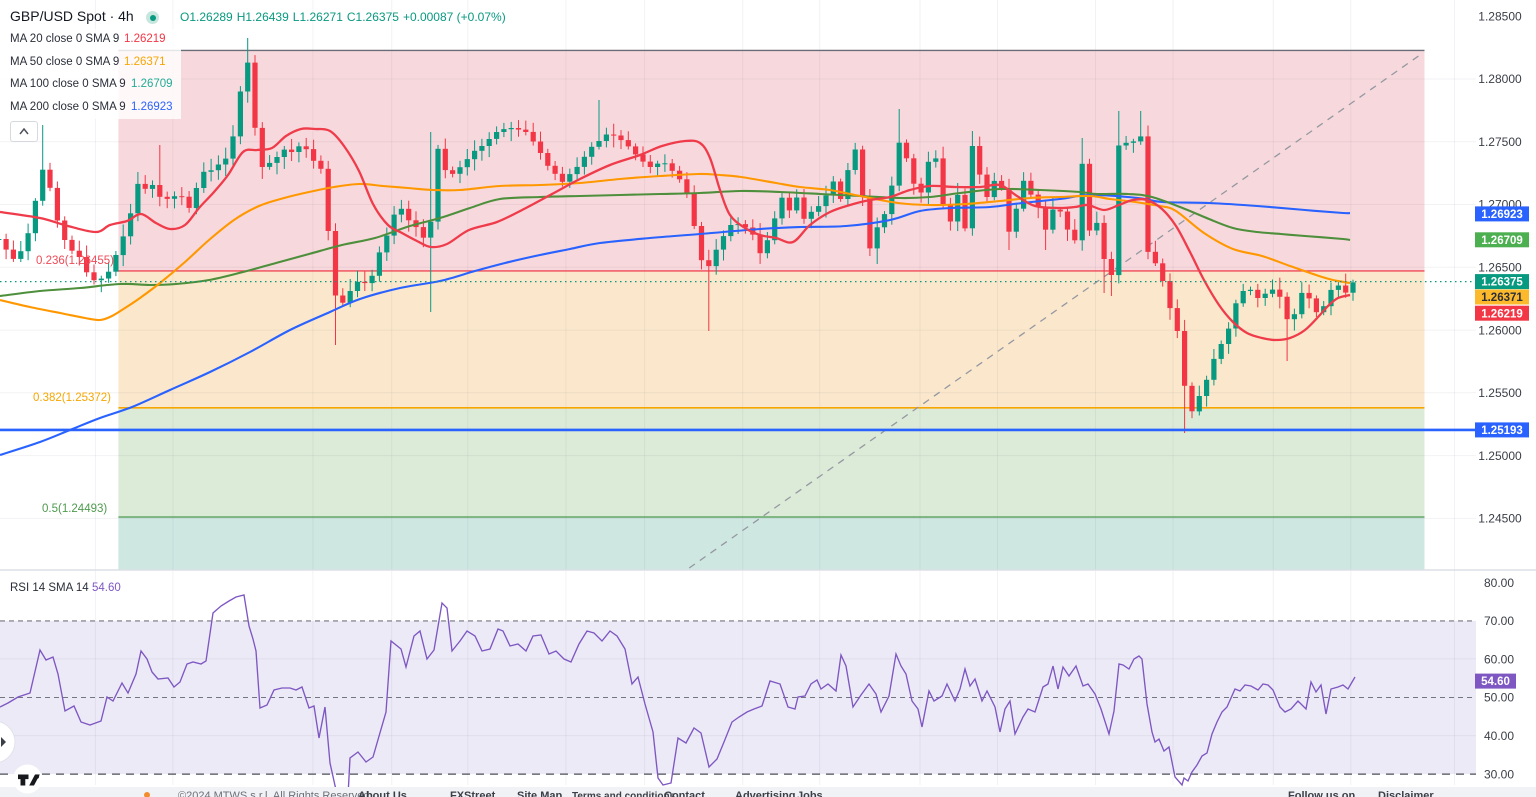 Image resolution: width=1536 pixels, height=797 pixels. What do you see at coordinates (1500, 79) in the screenshot?
I see `svg-text: 1.28000` at bounding box center [1500, 79].